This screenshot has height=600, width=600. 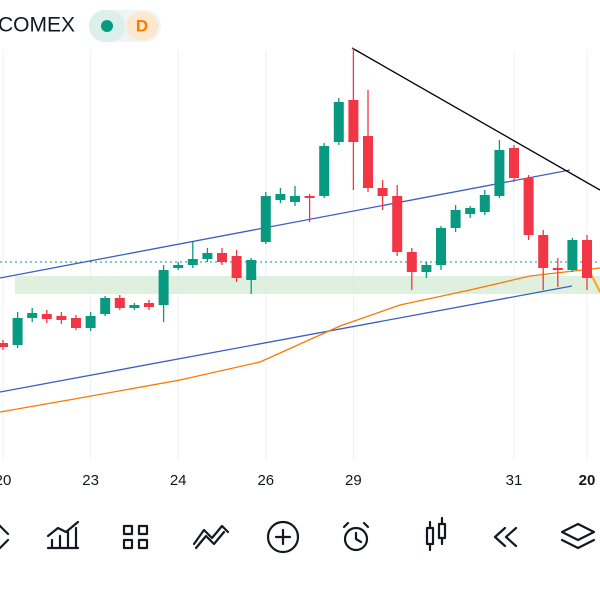 I want to click on x-axis: 20 23 24 26 29 31 20, so click(x=297, y=480).